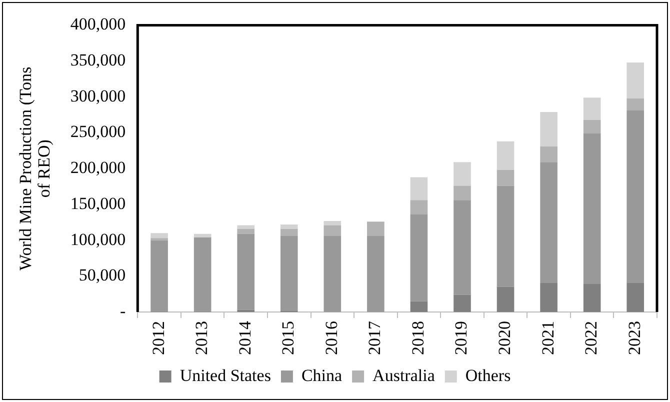 The height and width of the screenshot is (402, 670). Describe the element at coordinates (374, 337) in the screenshot. I see `x-tick-label: 2017` at that location.